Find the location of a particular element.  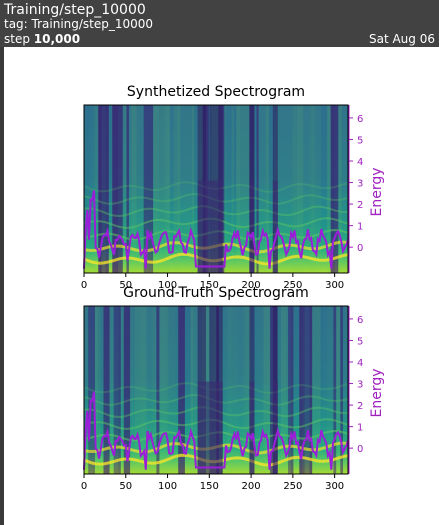

step-label: step 10,000 is located at coordinates (42, 39).